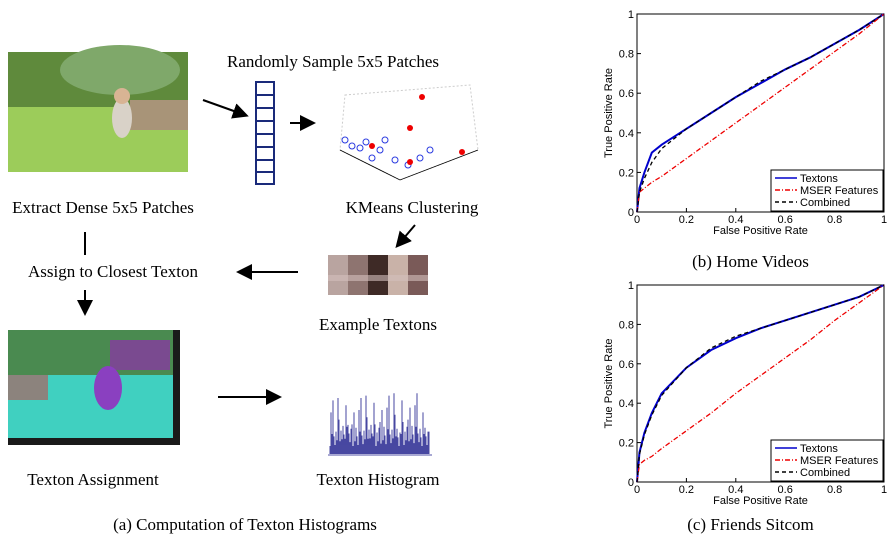  What do you see at coordinates (380, 424) in the screenshot?
I see `texton-histogram` at bounding box center [380, 424].